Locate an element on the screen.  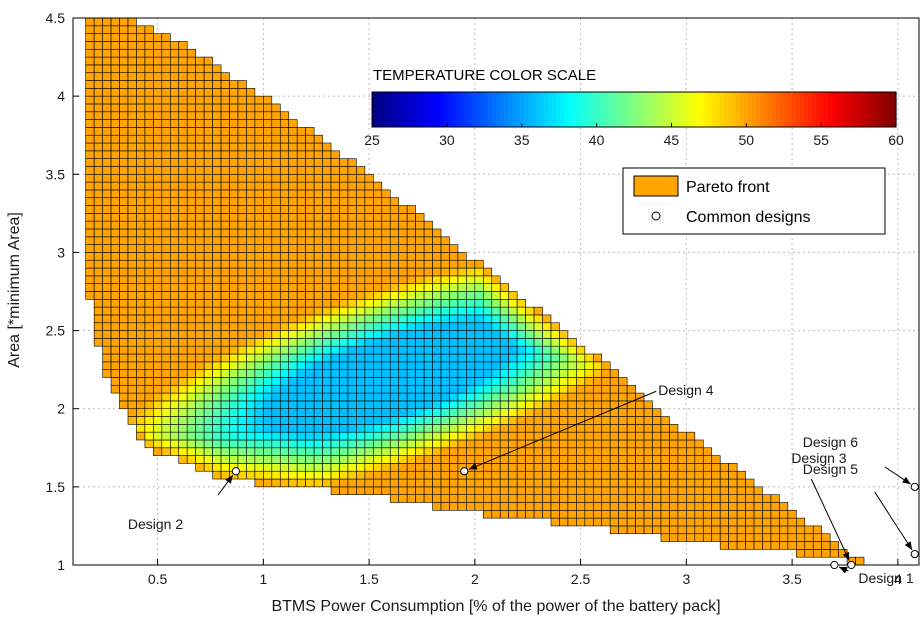
x-tick-label: 1.5 is located at coordinates (369, 579).